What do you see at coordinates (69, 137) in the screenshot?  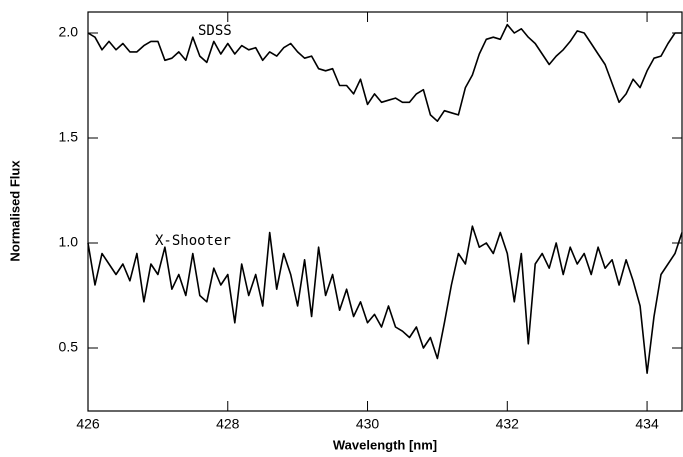 I see `y-tick-label: 1.5` at bounding box center [69, 137].